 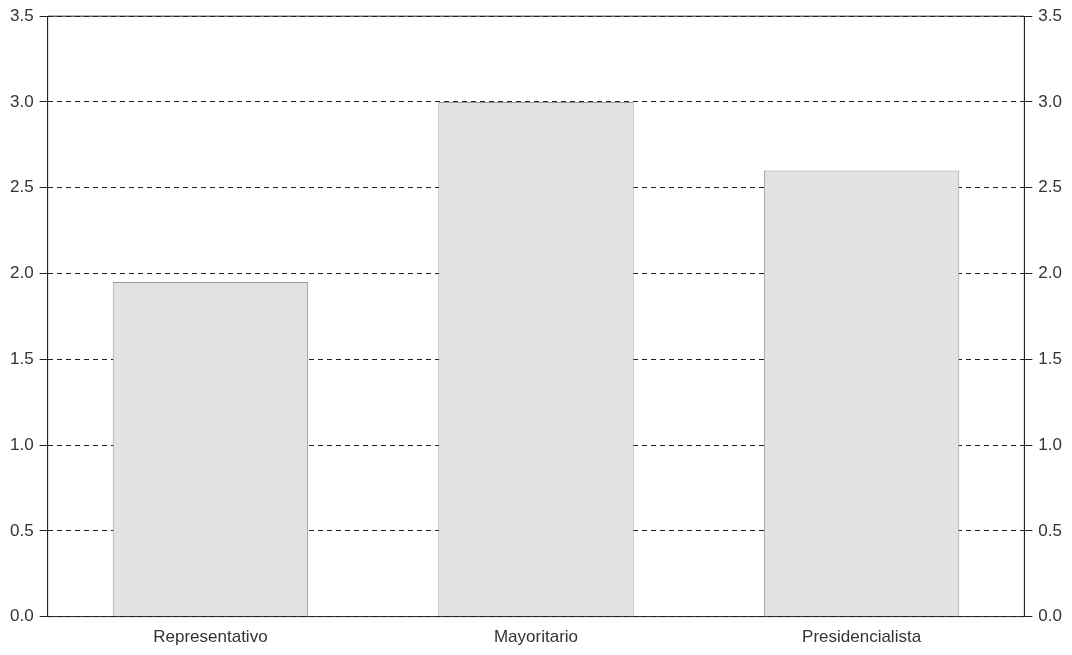 What do you see at coordinates (21, 101) in the screenshot?
I see `y-tick-label: 3.0` at bounding box center [21, 101].